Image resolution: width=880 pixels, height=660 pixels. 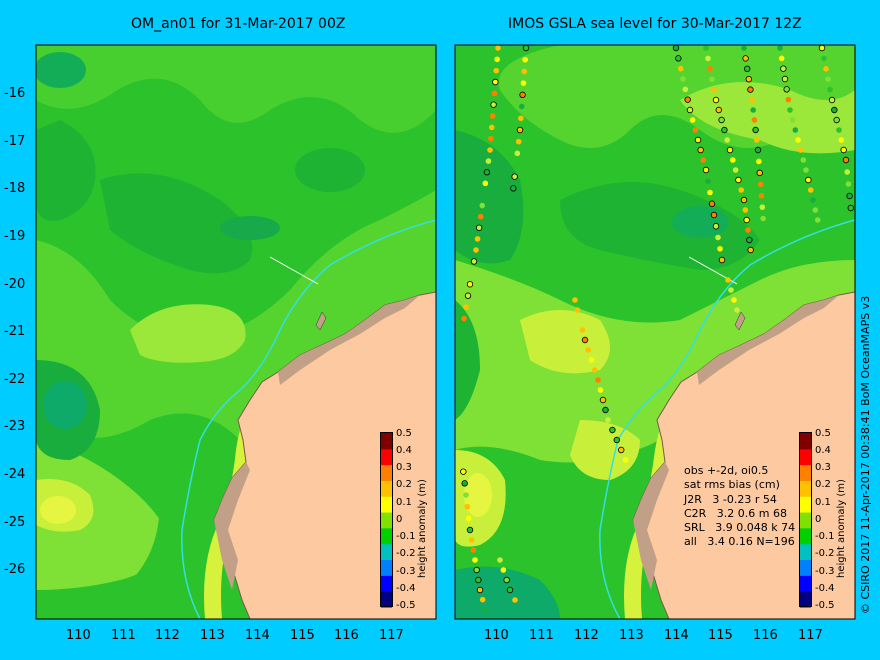 What do you see at coordinates (818, 519) in the screenshot?
I see `colorbar-tick-label: 0` at bounding box center [818, 519].